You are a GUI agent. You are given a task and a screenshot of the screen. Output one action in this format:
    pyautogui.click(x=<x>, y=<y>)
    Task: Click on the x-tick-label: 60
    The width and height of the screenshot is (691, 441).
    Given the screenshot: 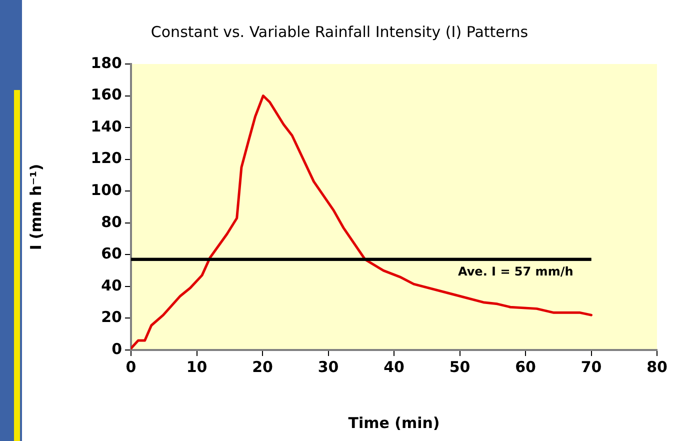 What is the action you would take?
    pyautogui.click(x=525, y=367)
    